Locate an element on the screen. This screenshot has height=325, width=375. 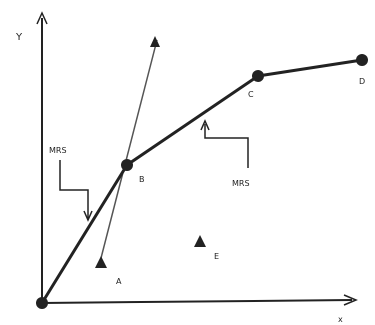
tangent-line is located at coordinates (128, 151).